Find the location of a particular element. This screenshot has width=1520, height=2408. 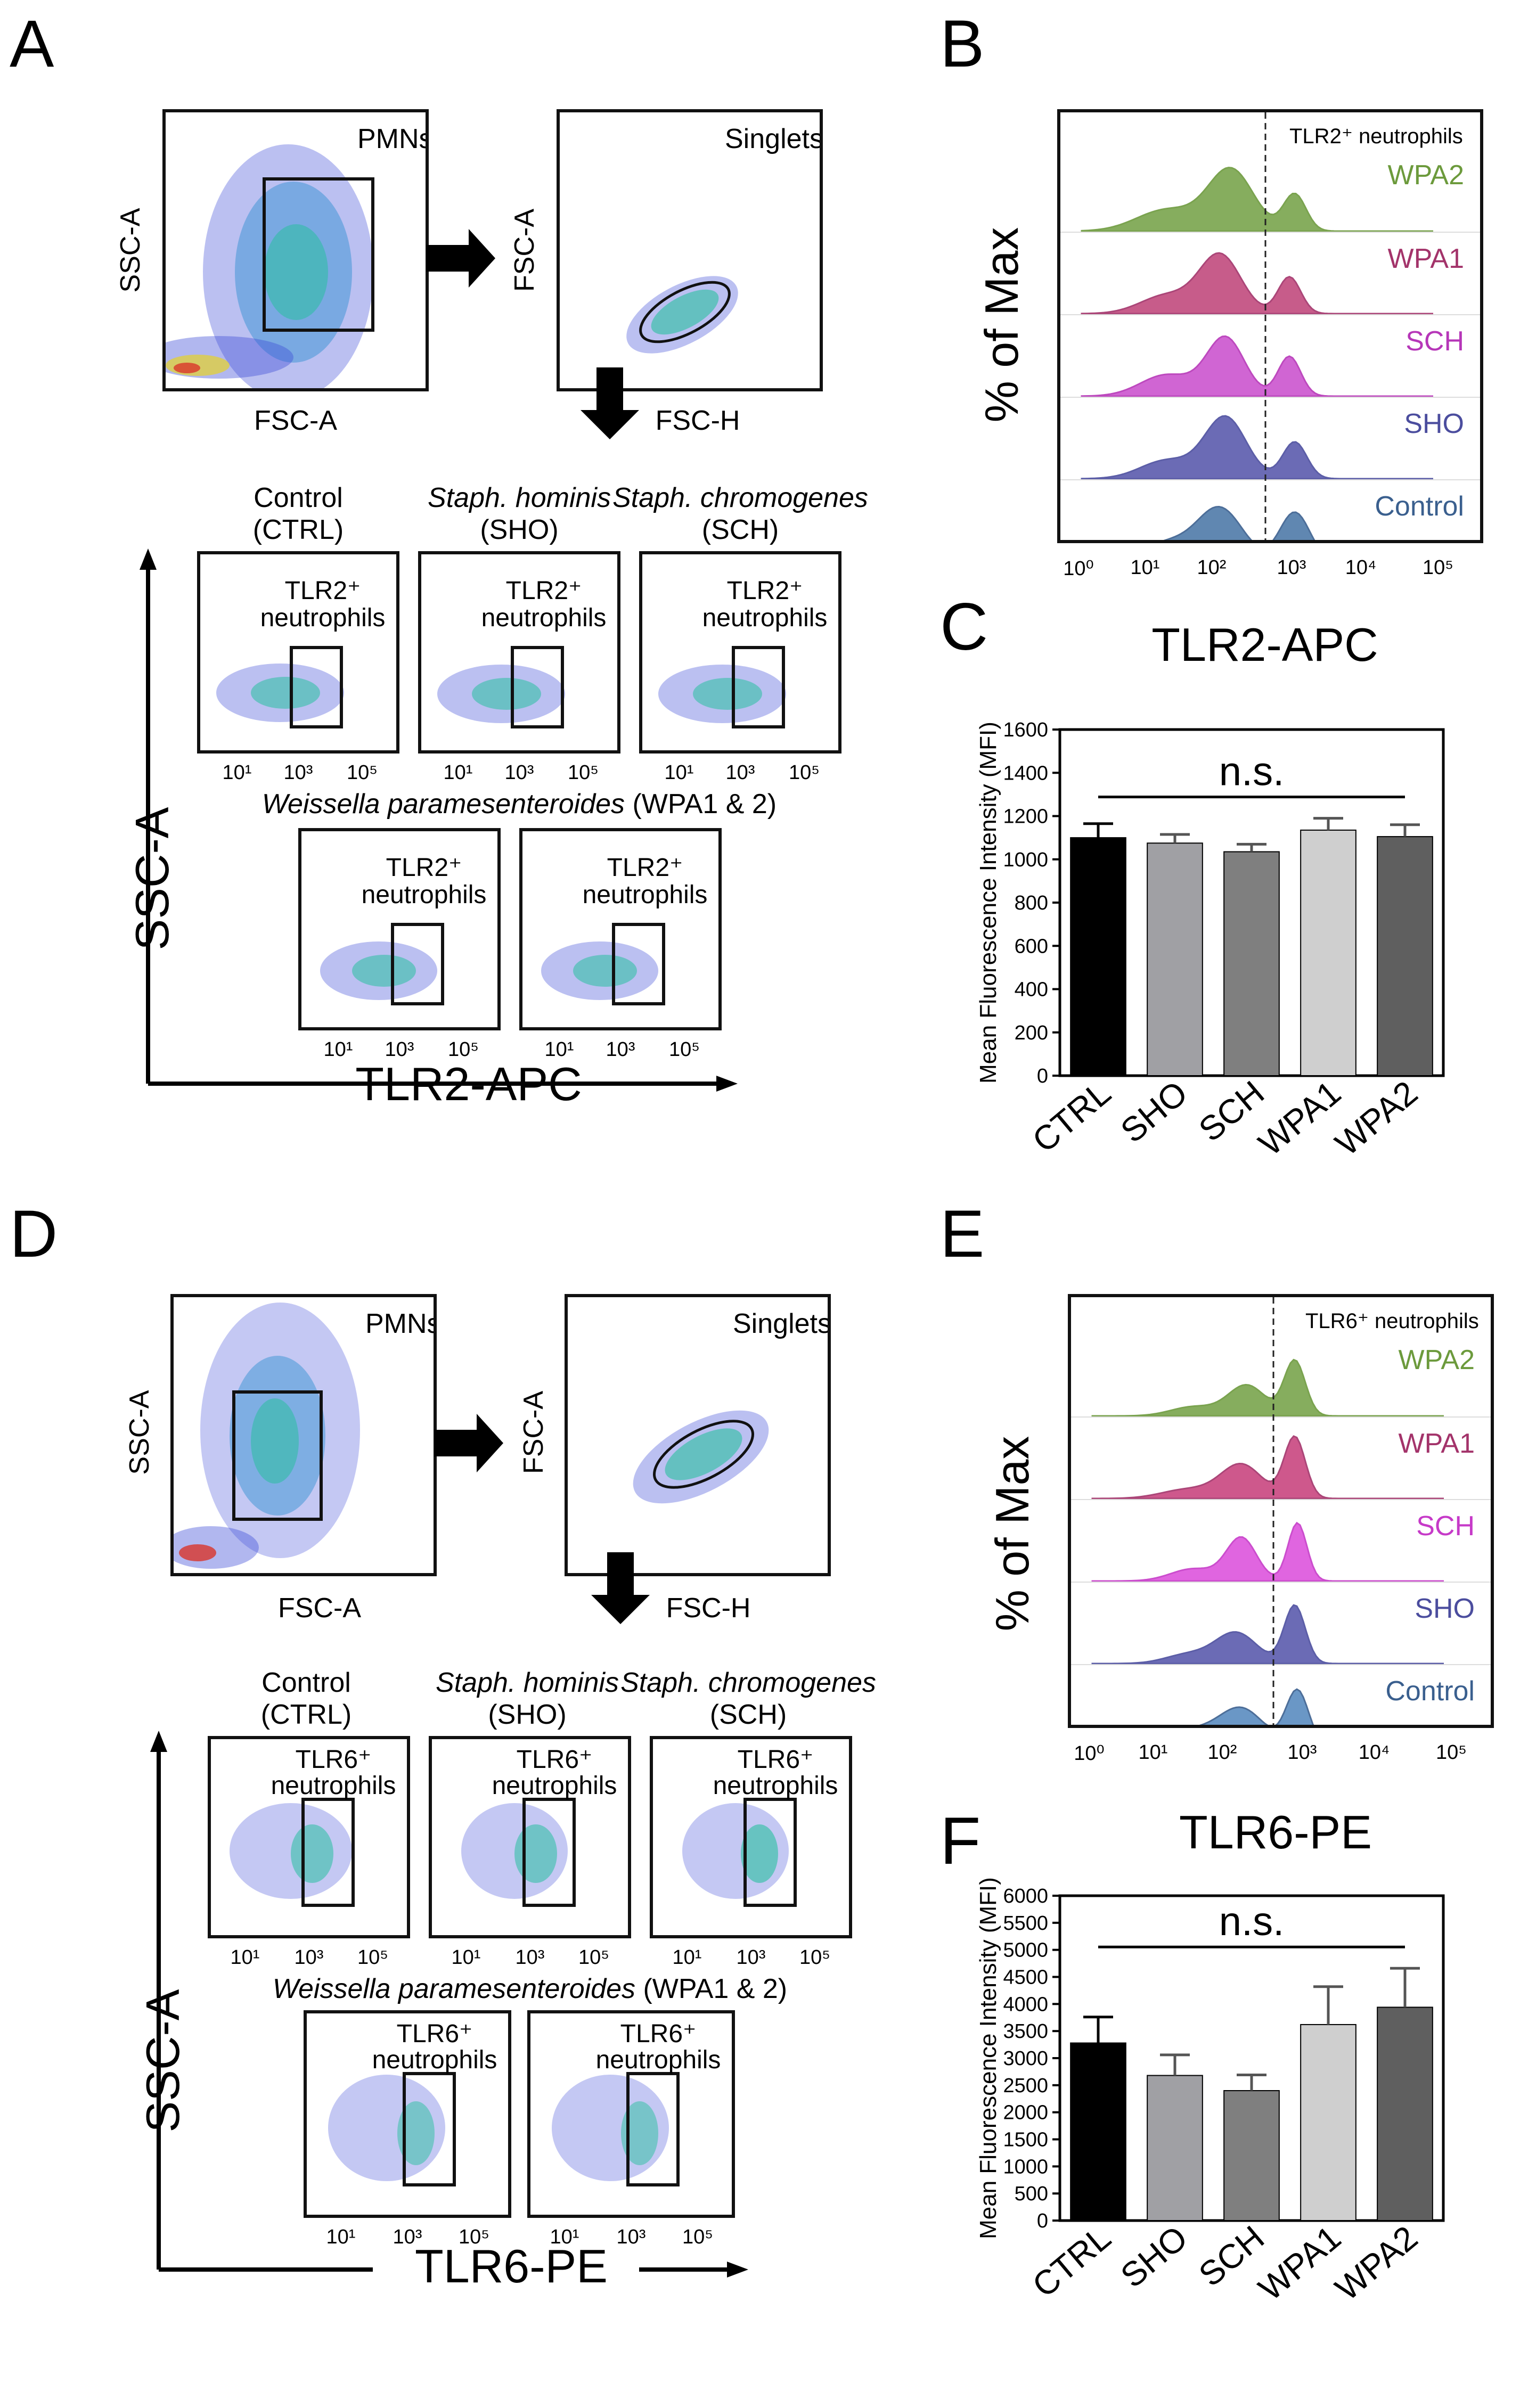

singlets-scatter-cloud is located at coordinates (682, 315).